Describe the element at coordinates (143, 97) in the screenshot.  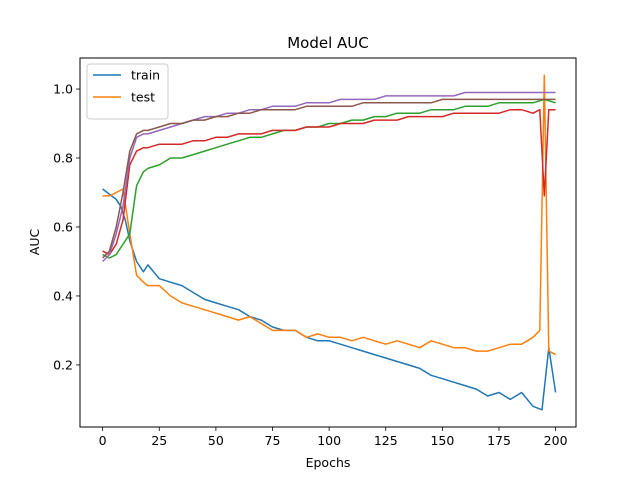
I see `legend-label: test` at that location.